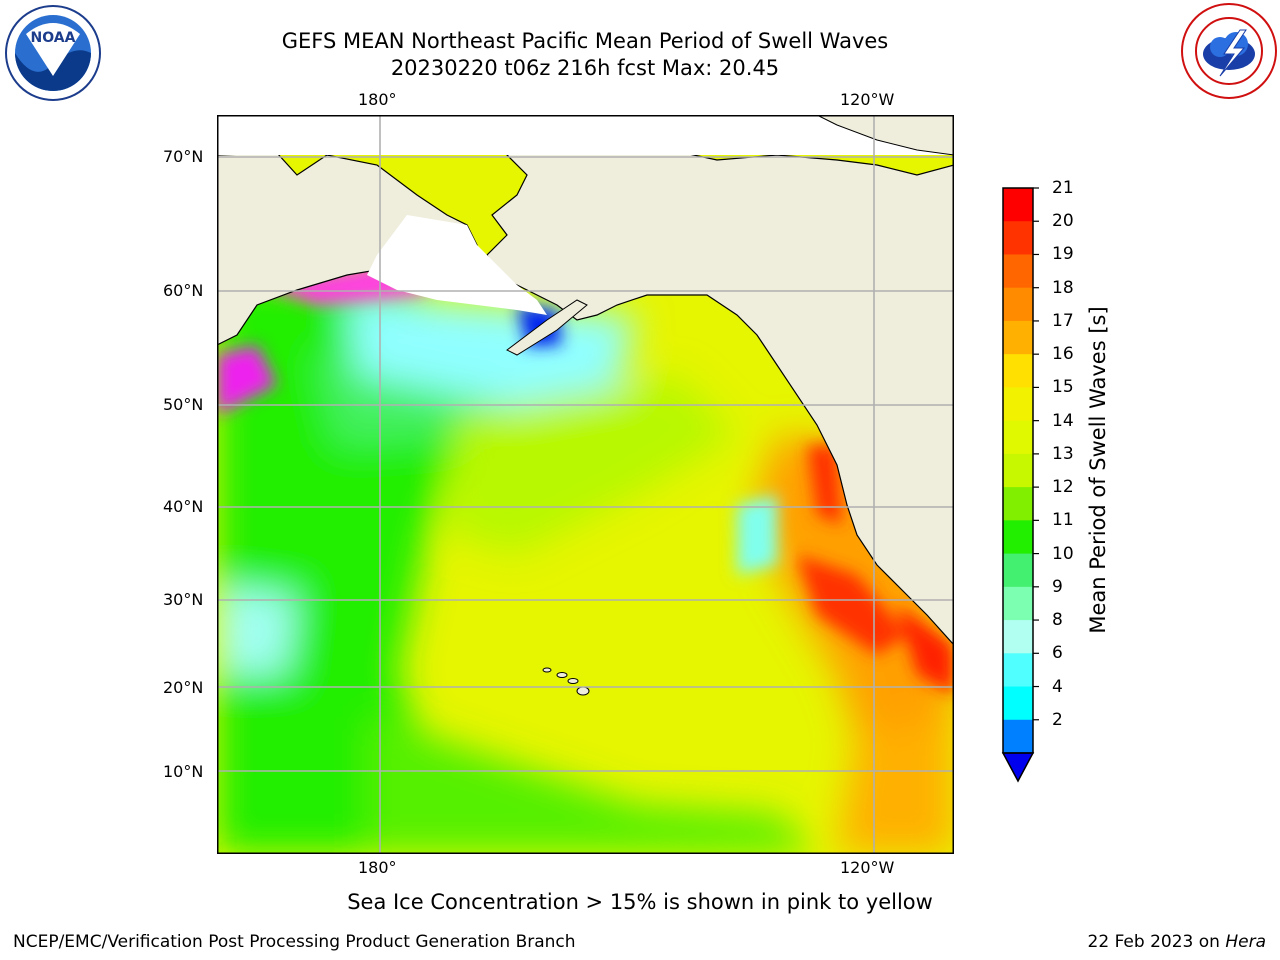 This screenshot has height=960, width=1280. What do you see at coordinates (183, 771) in the screenshot?
I see `lat-label-10n: 10°N` at bounding box center [183, 771].